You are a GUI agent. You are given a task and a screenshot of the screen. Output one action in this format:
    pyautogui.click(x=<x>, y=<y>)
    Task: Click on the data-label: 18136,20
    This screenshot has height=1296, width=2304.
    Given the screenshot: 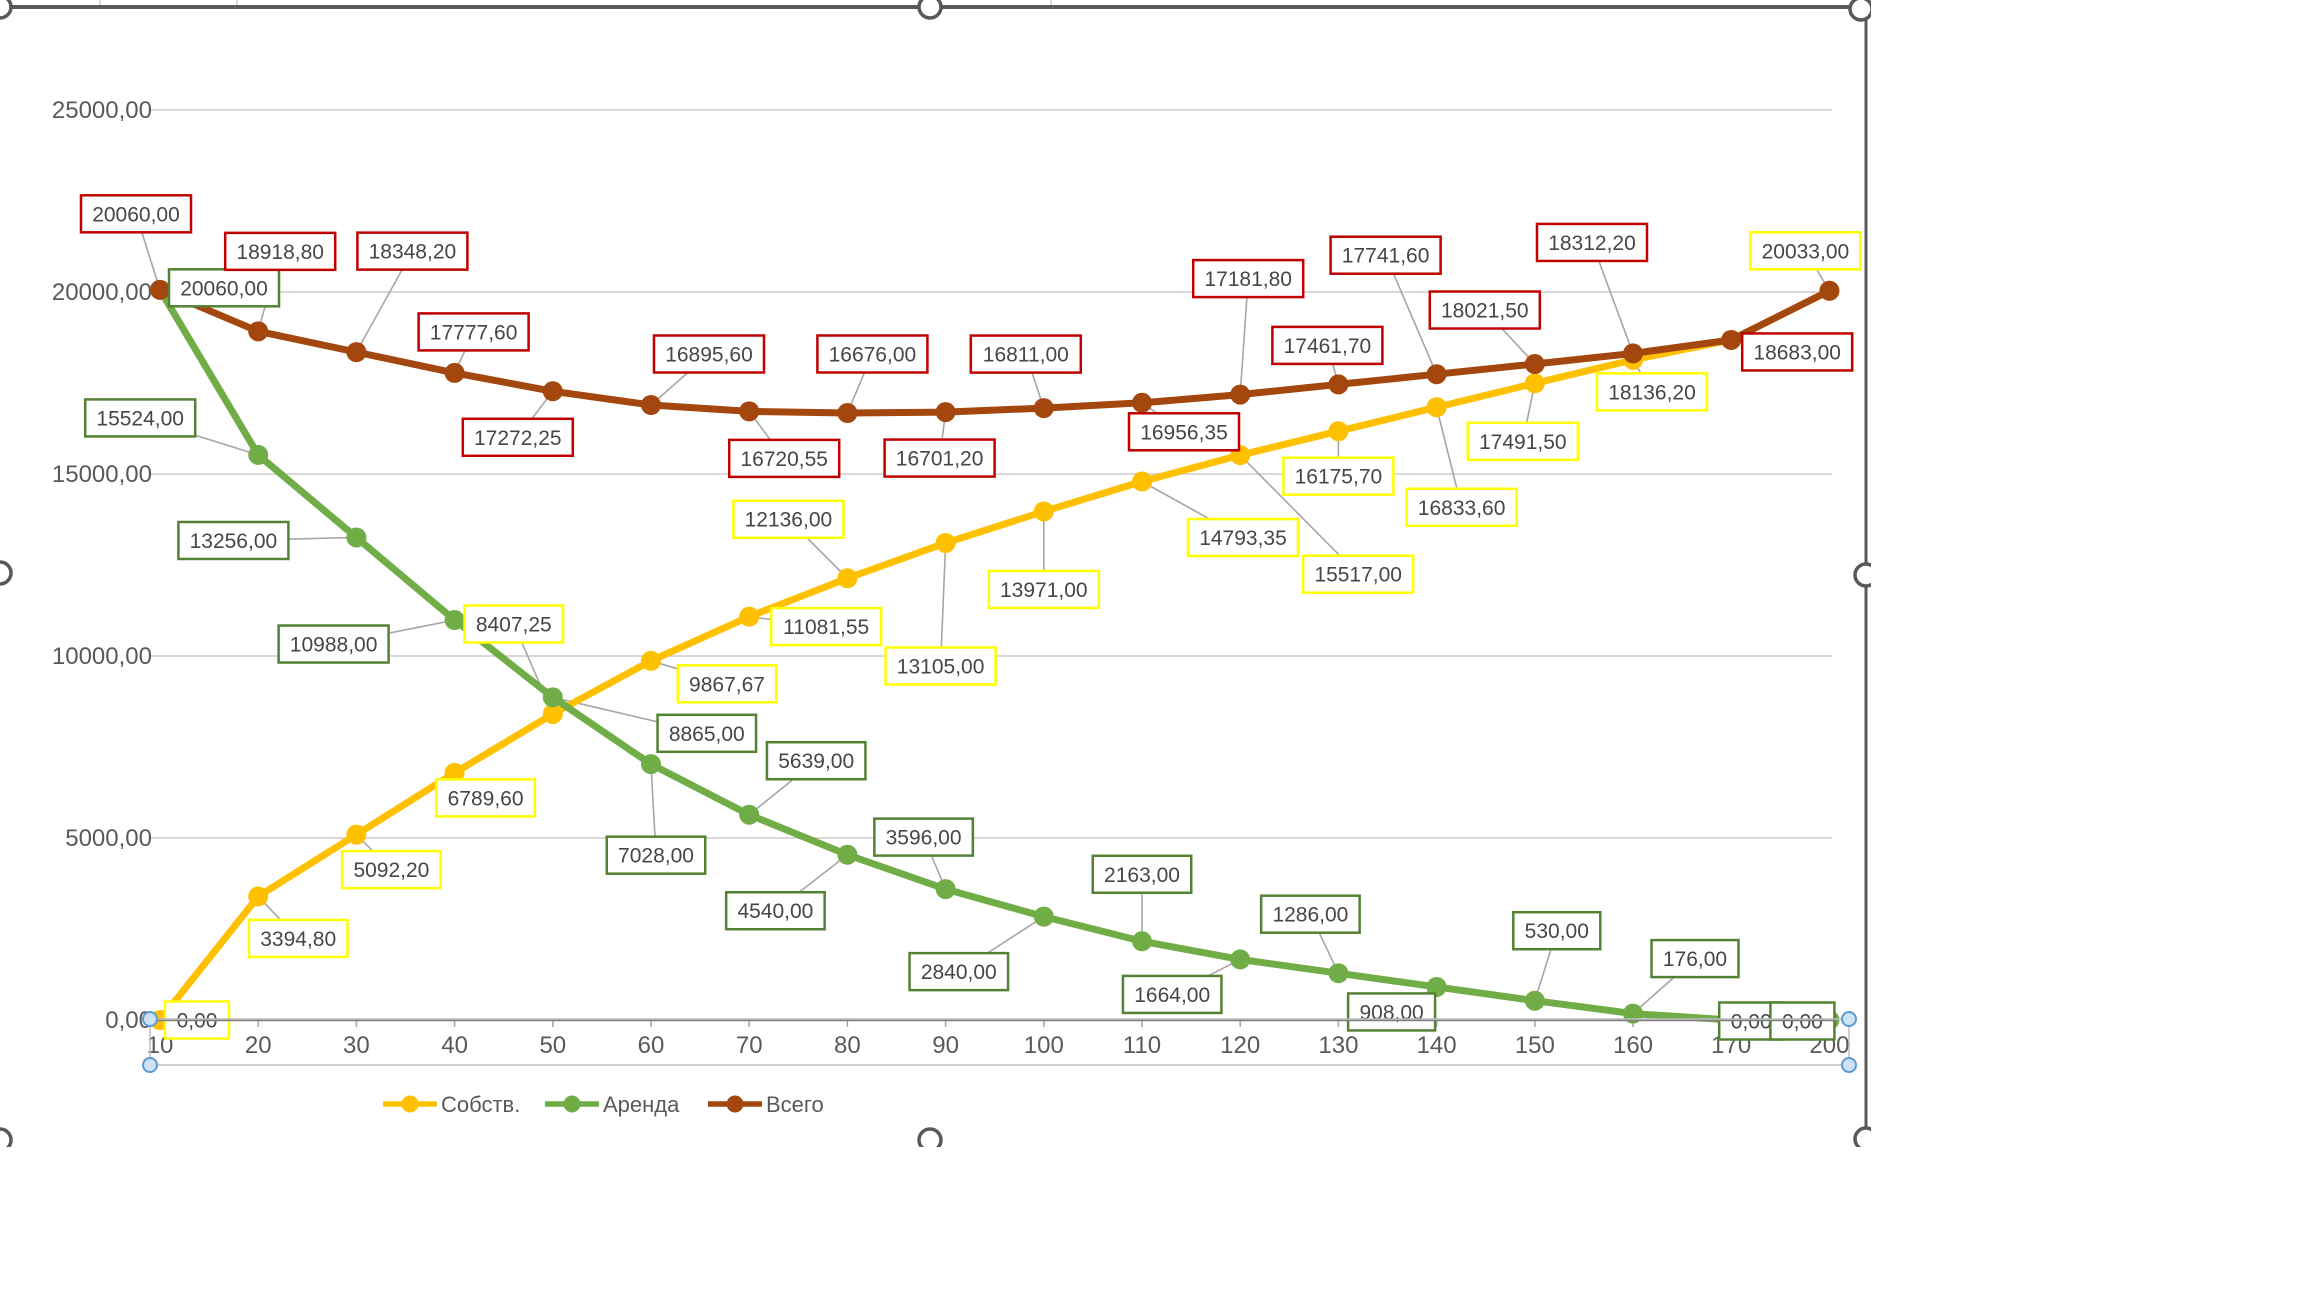 What is the action you would take?
    pyautogui.click(x=1652, y=392)
    